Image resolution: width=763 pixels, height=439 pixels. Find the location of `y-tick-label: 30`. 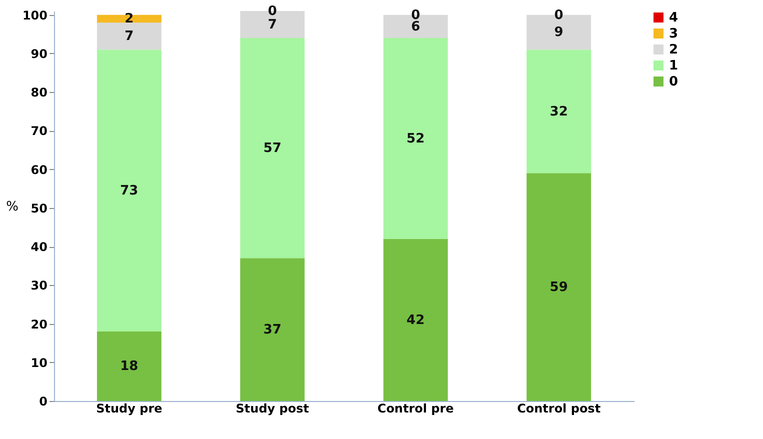

y-tick-label: 30 is located at coordinates (39, 285).